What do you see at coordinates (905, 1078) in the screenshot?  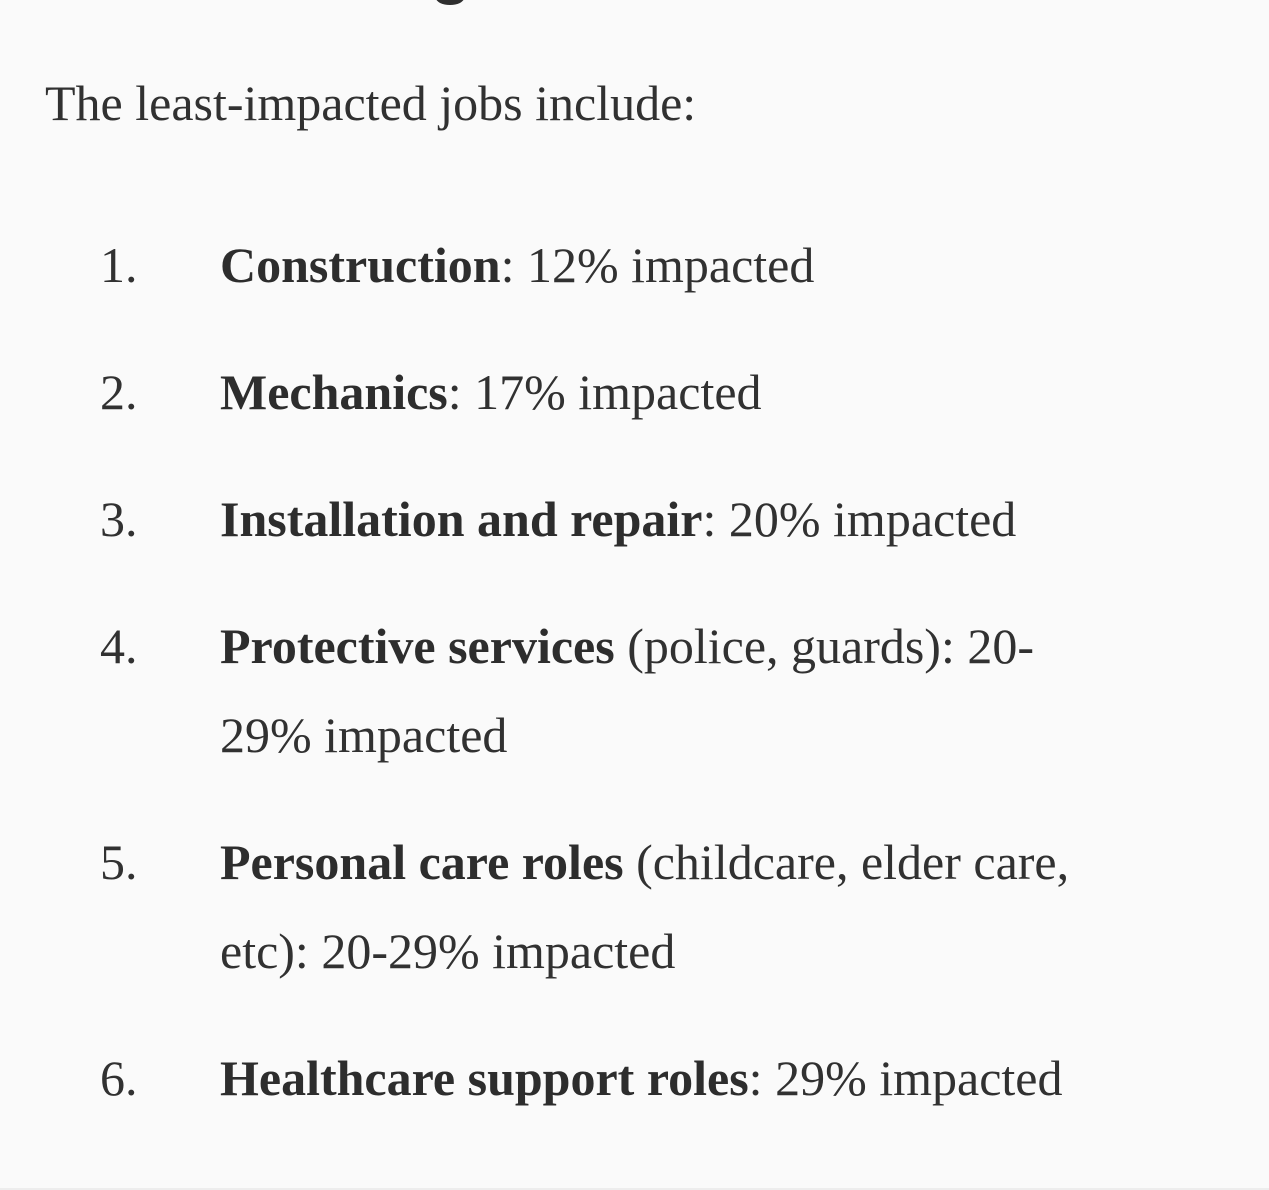 I see `job-detail: : 29% impacted` at bounding box center [905, 1078].